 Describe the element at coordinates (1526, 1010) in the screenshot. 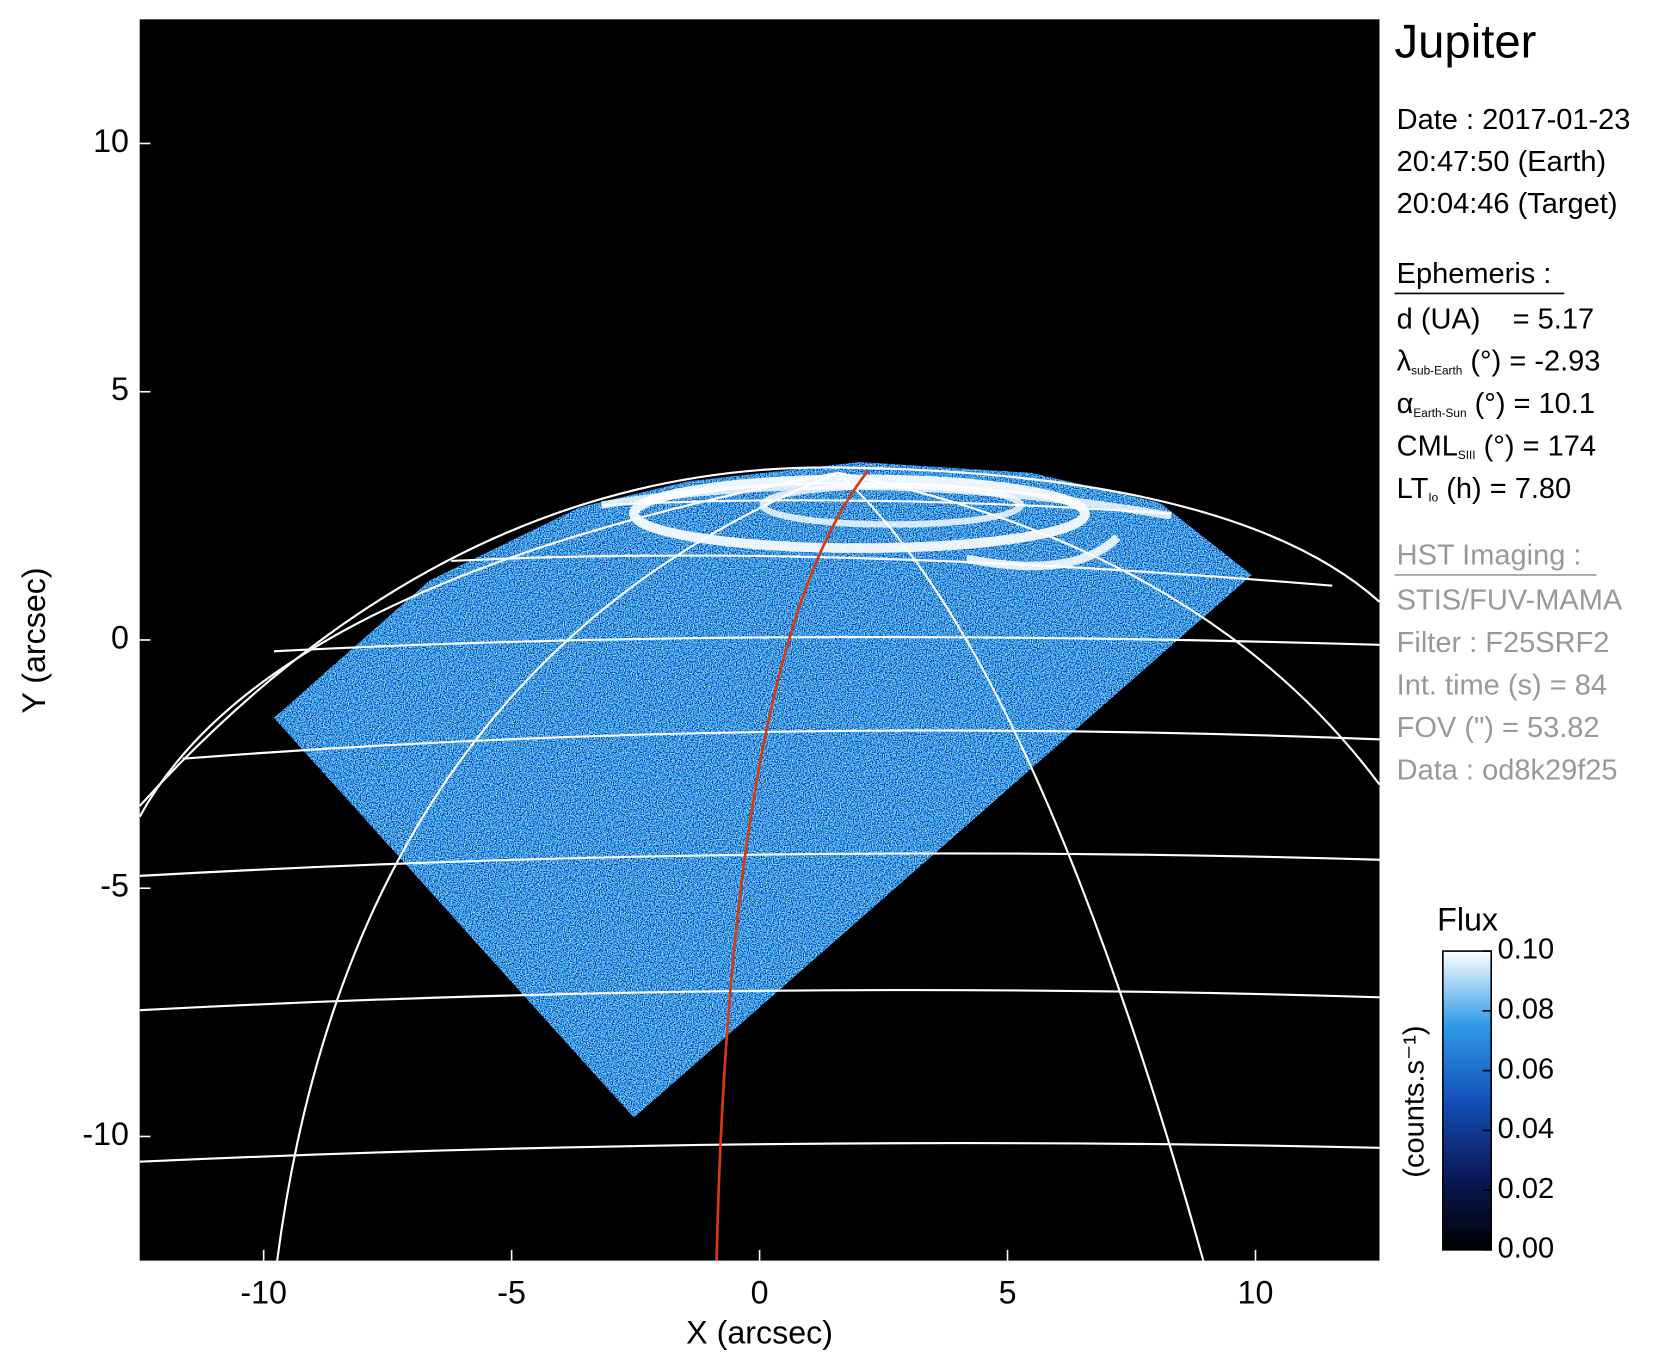

I see `colorbar-tick-label: 0.08` at that location.